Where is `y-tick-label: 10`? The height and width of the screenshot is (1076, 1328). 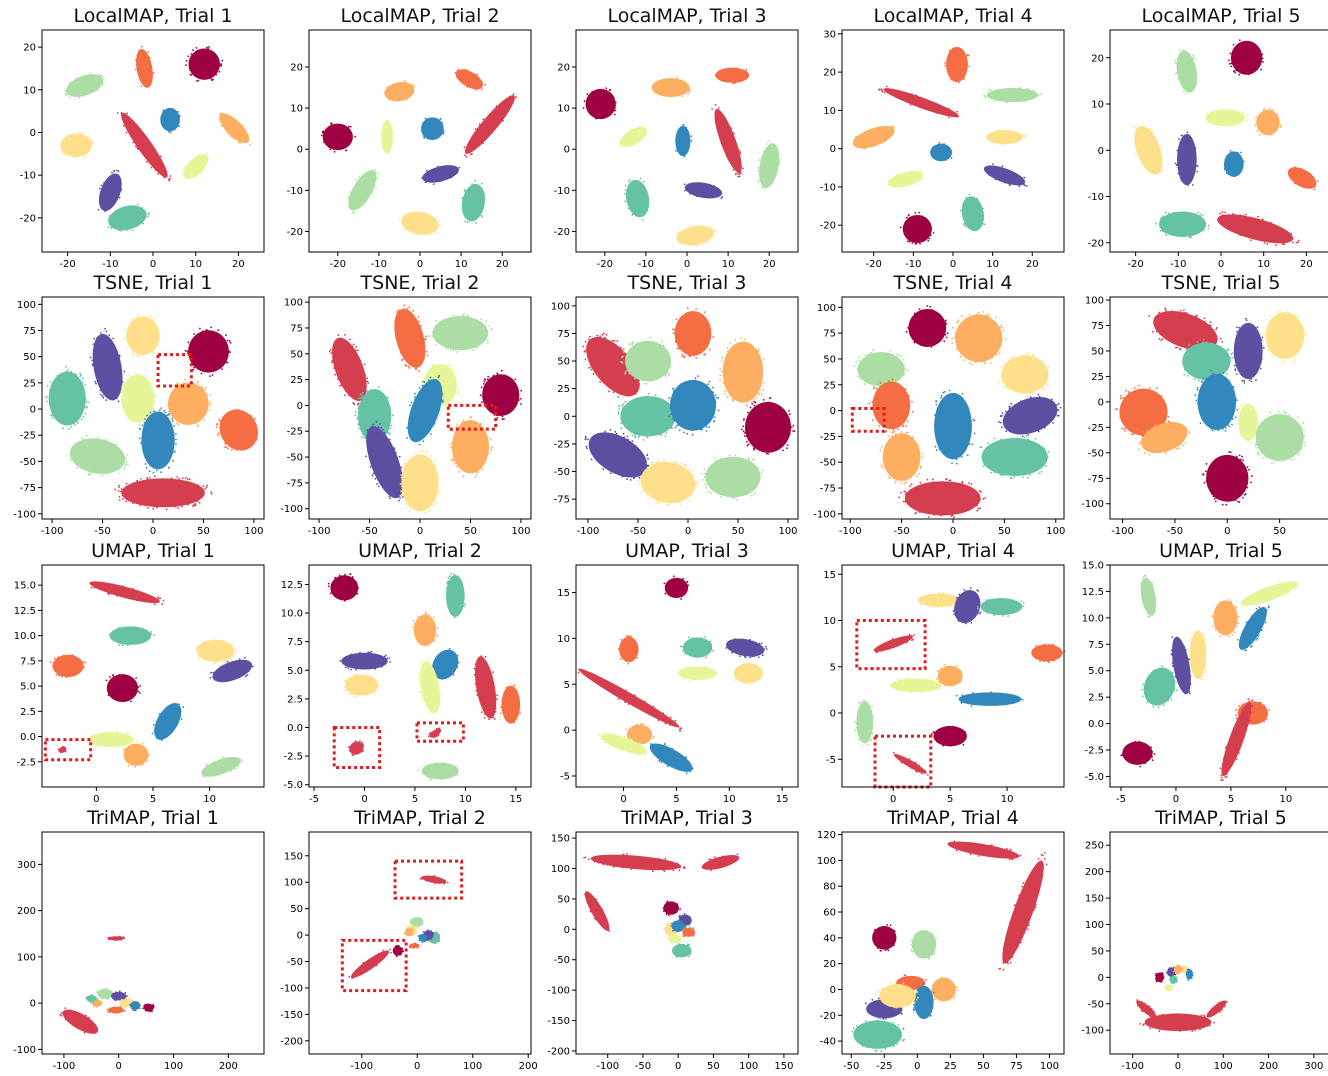 y-tick-label: 10 is located at coordinates (29, 90).